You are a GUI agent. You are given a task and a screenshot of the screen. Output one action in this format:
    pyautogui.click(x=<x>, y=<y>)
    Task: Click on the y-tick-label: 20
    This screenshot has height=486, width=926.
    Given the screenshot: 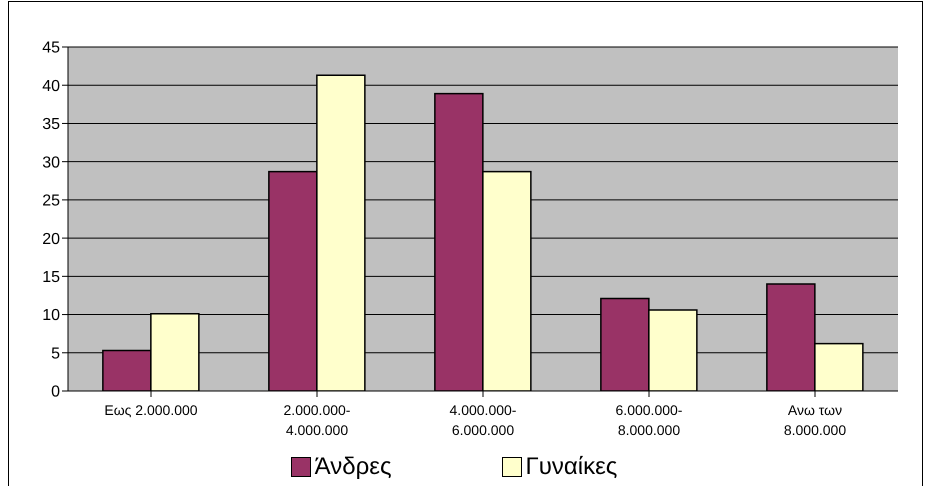 What is the action you would take?
    pyautogui.click(x=51, y=239)
    